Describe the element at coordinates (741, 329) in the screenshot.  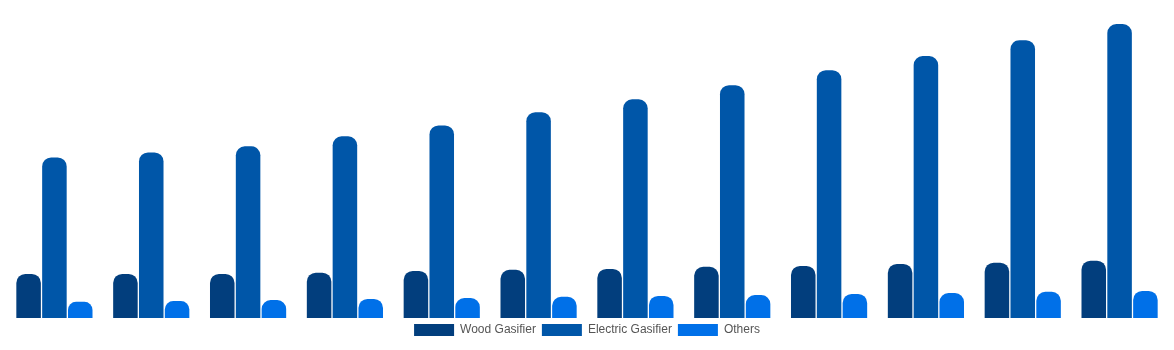
I see `legend-label: Others` at that location.